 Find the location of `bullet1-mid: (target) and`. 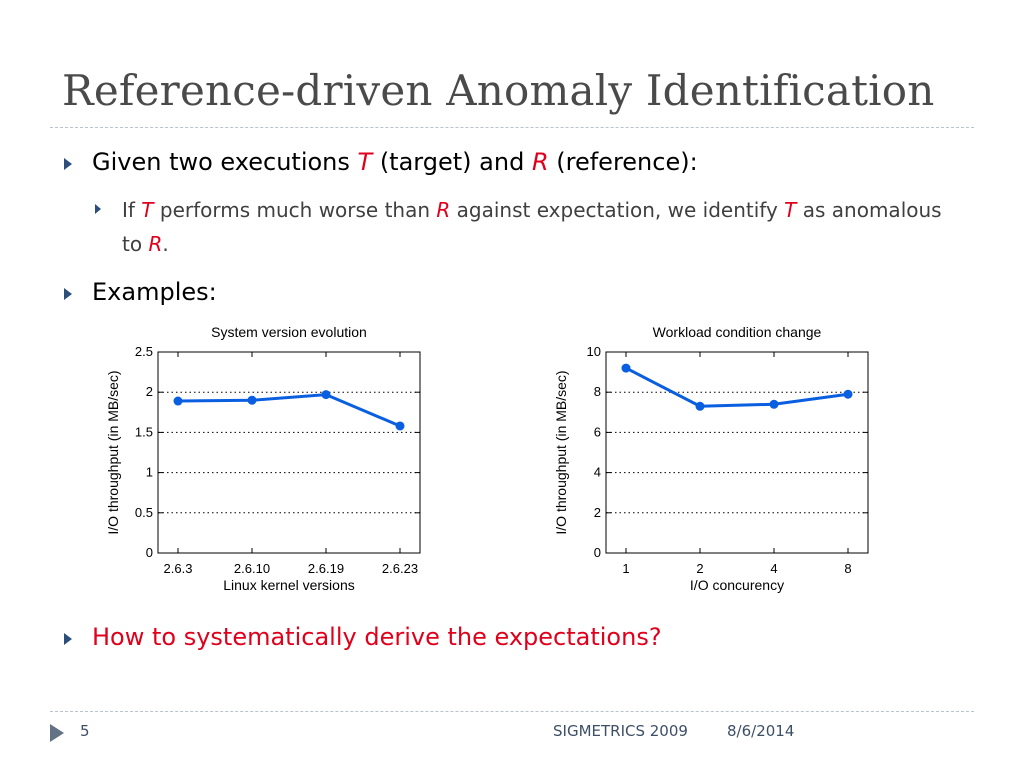

bullet1-mid: (target) and is located at coordinates (452, 162).